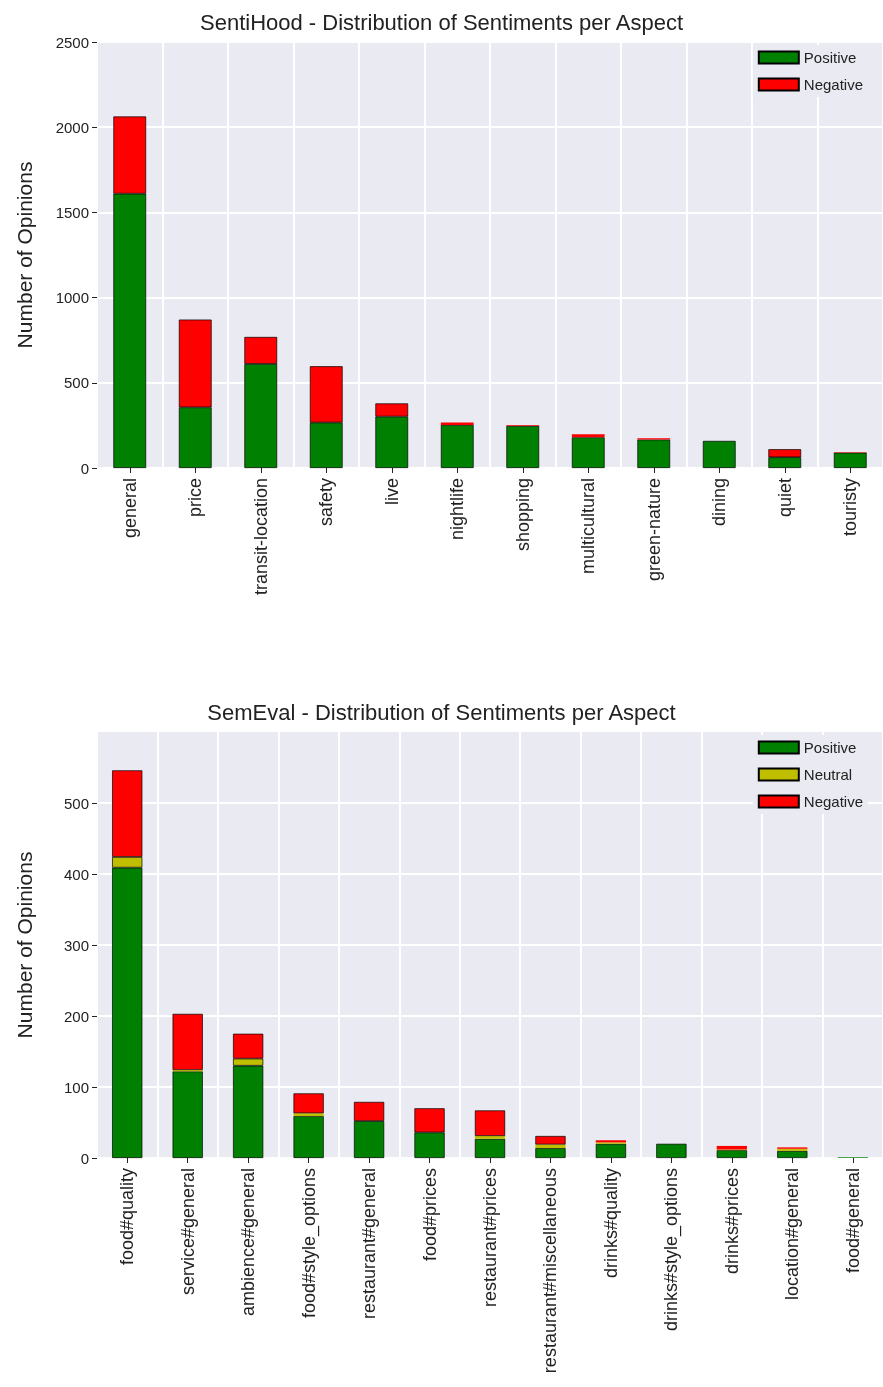 This screenshot has height=1387, width=883. What do you see at coordinates (457, 509) in the screenshot?
I see `x-tick-label: nightlife` at bounding box center [457, 509].